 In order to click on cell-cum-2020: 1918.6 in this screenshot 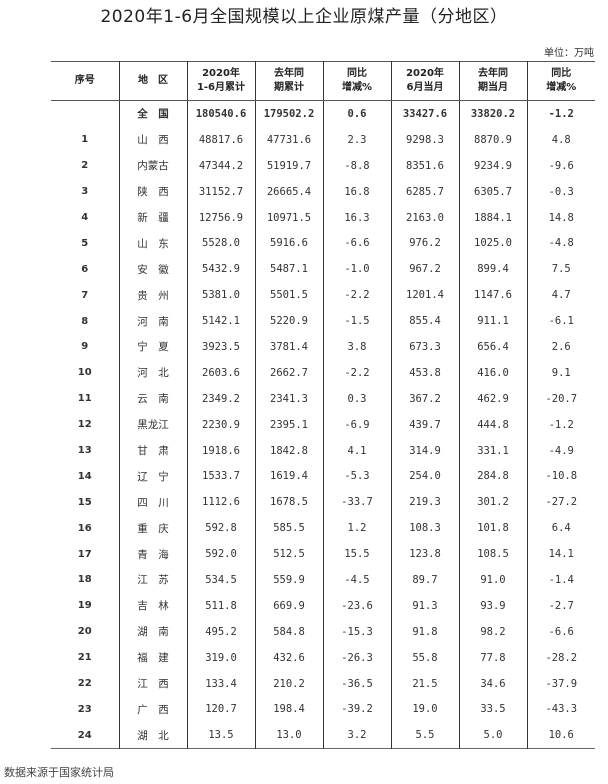, I will do `click(220, 450)`.